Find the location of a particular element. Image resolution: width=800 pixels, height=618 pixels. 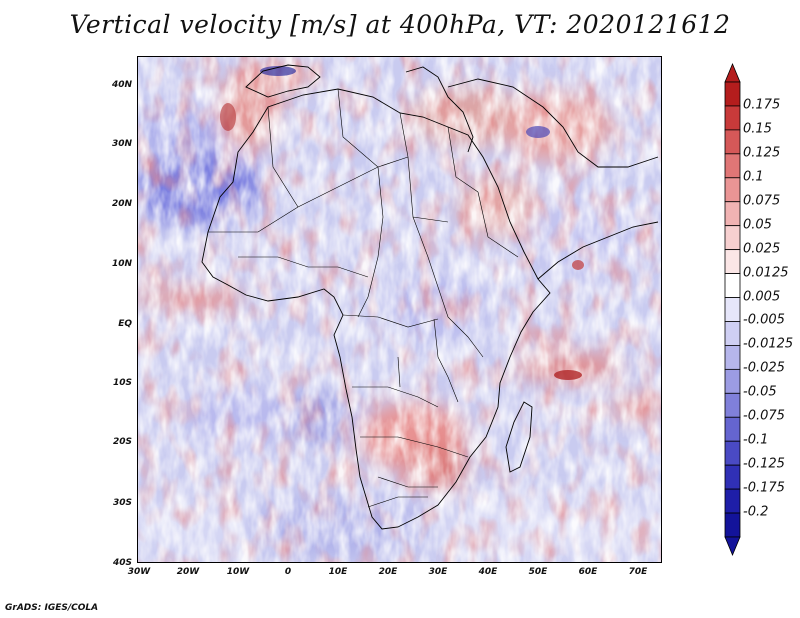

lat-tick-label: EQ is located at coordinates (125, 324).